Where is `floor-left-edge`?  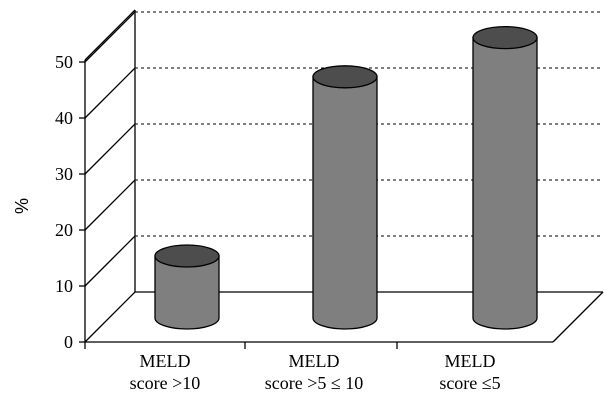
floor-left-edge is located at coordinates (110, 317).